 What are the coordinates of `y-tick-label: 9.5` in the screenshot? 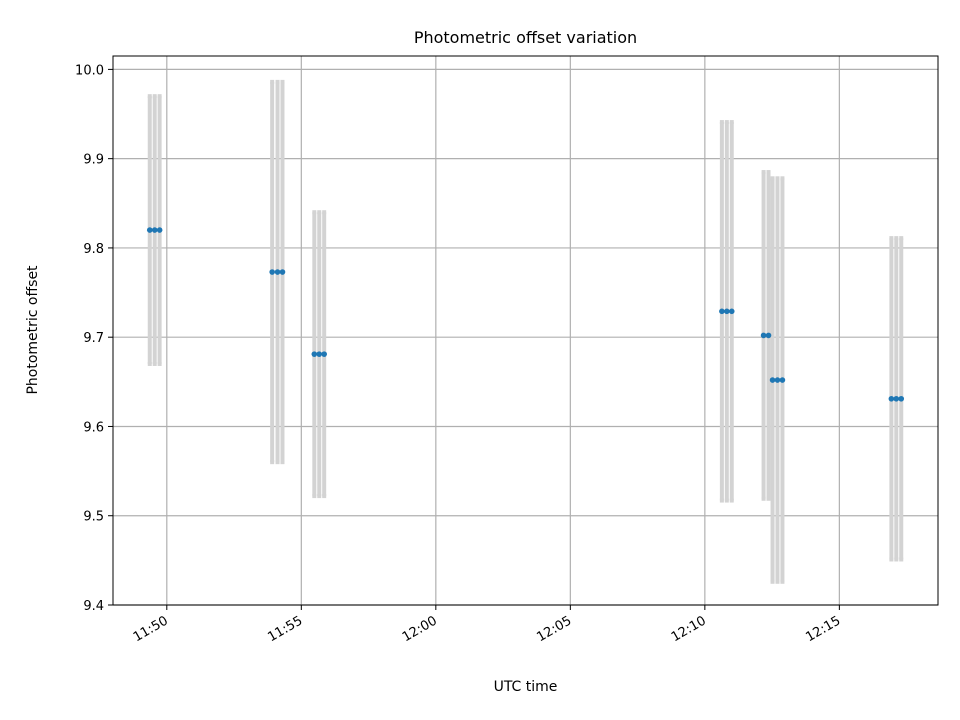 It's located at (93, 517).